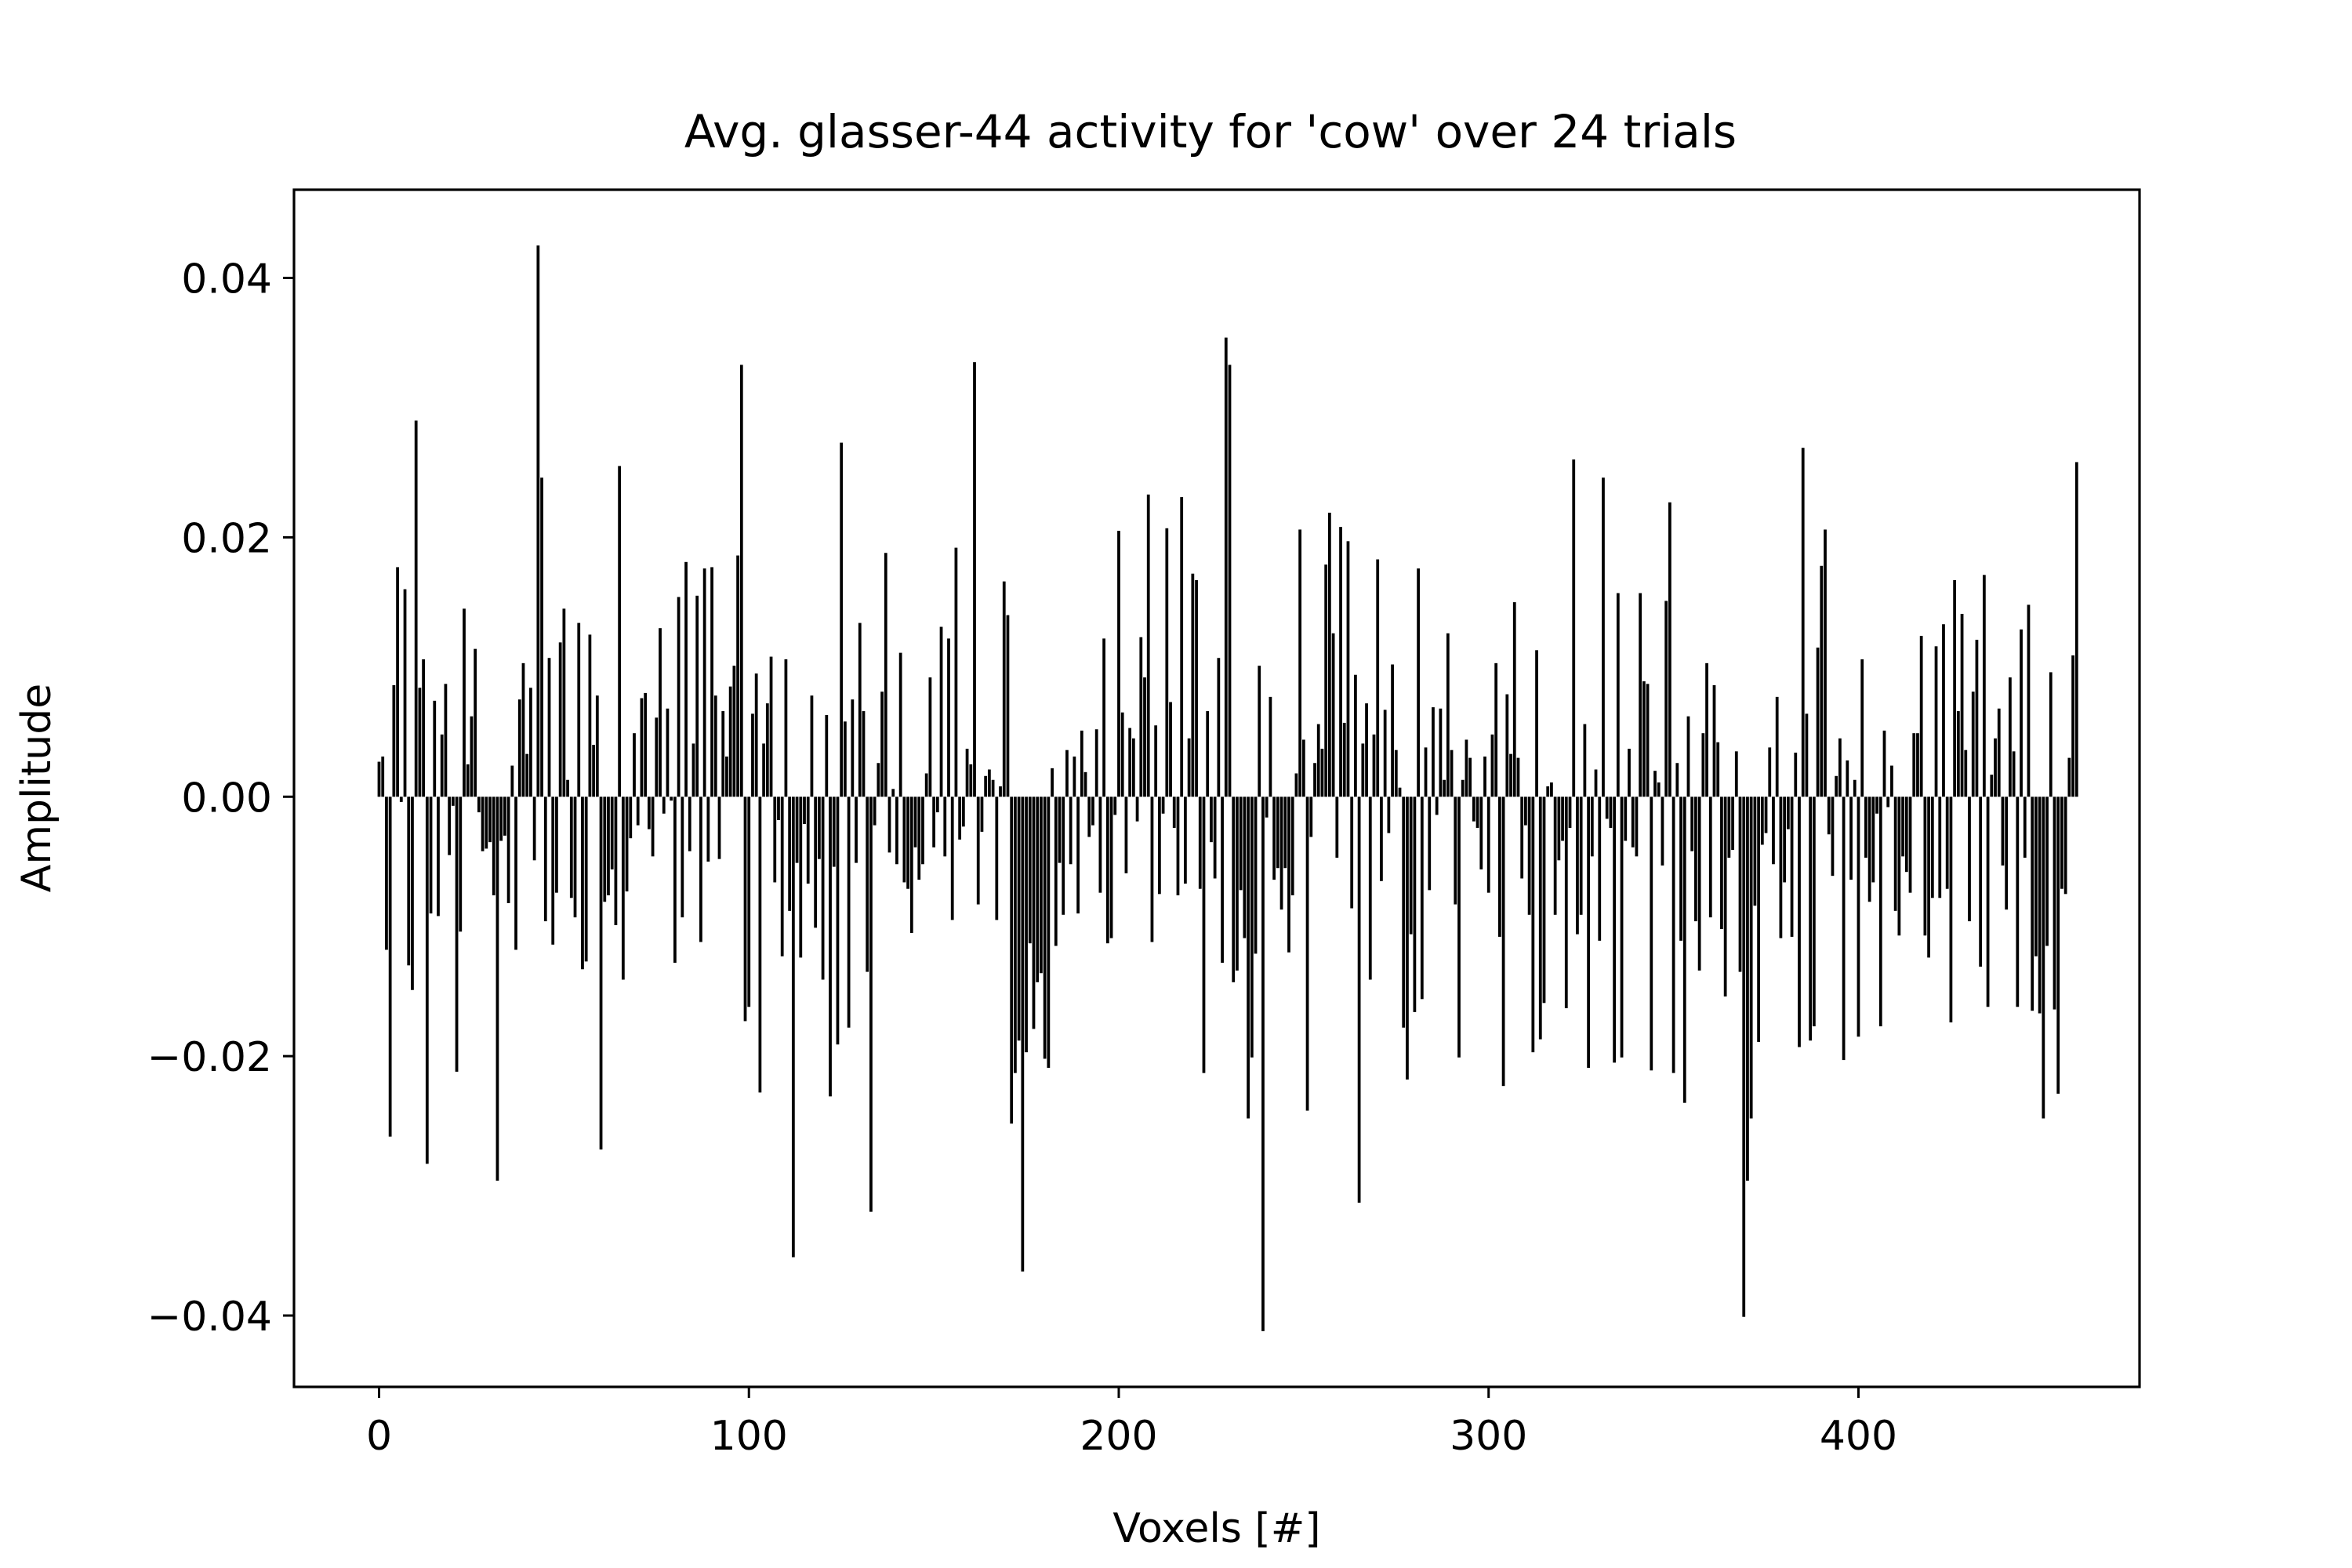  I want to click on x-tick-label: 100, so click(749, 1436).